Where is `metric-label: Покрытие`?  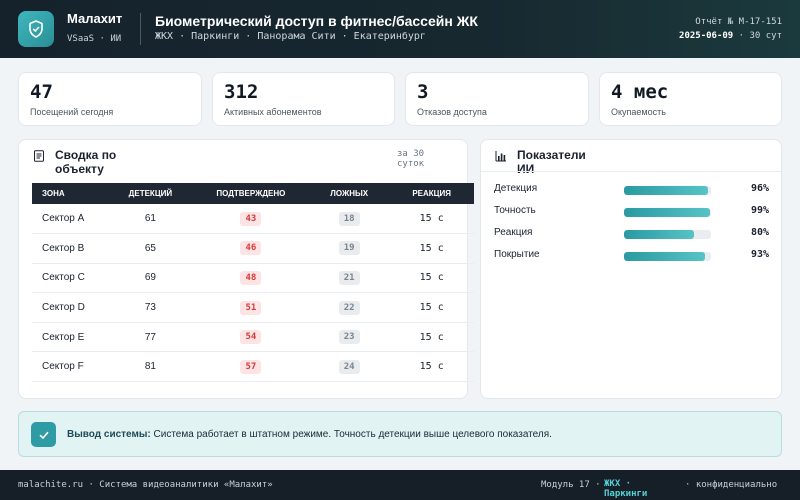
metric-label: Покрытие is located at coordinates (517, 254).